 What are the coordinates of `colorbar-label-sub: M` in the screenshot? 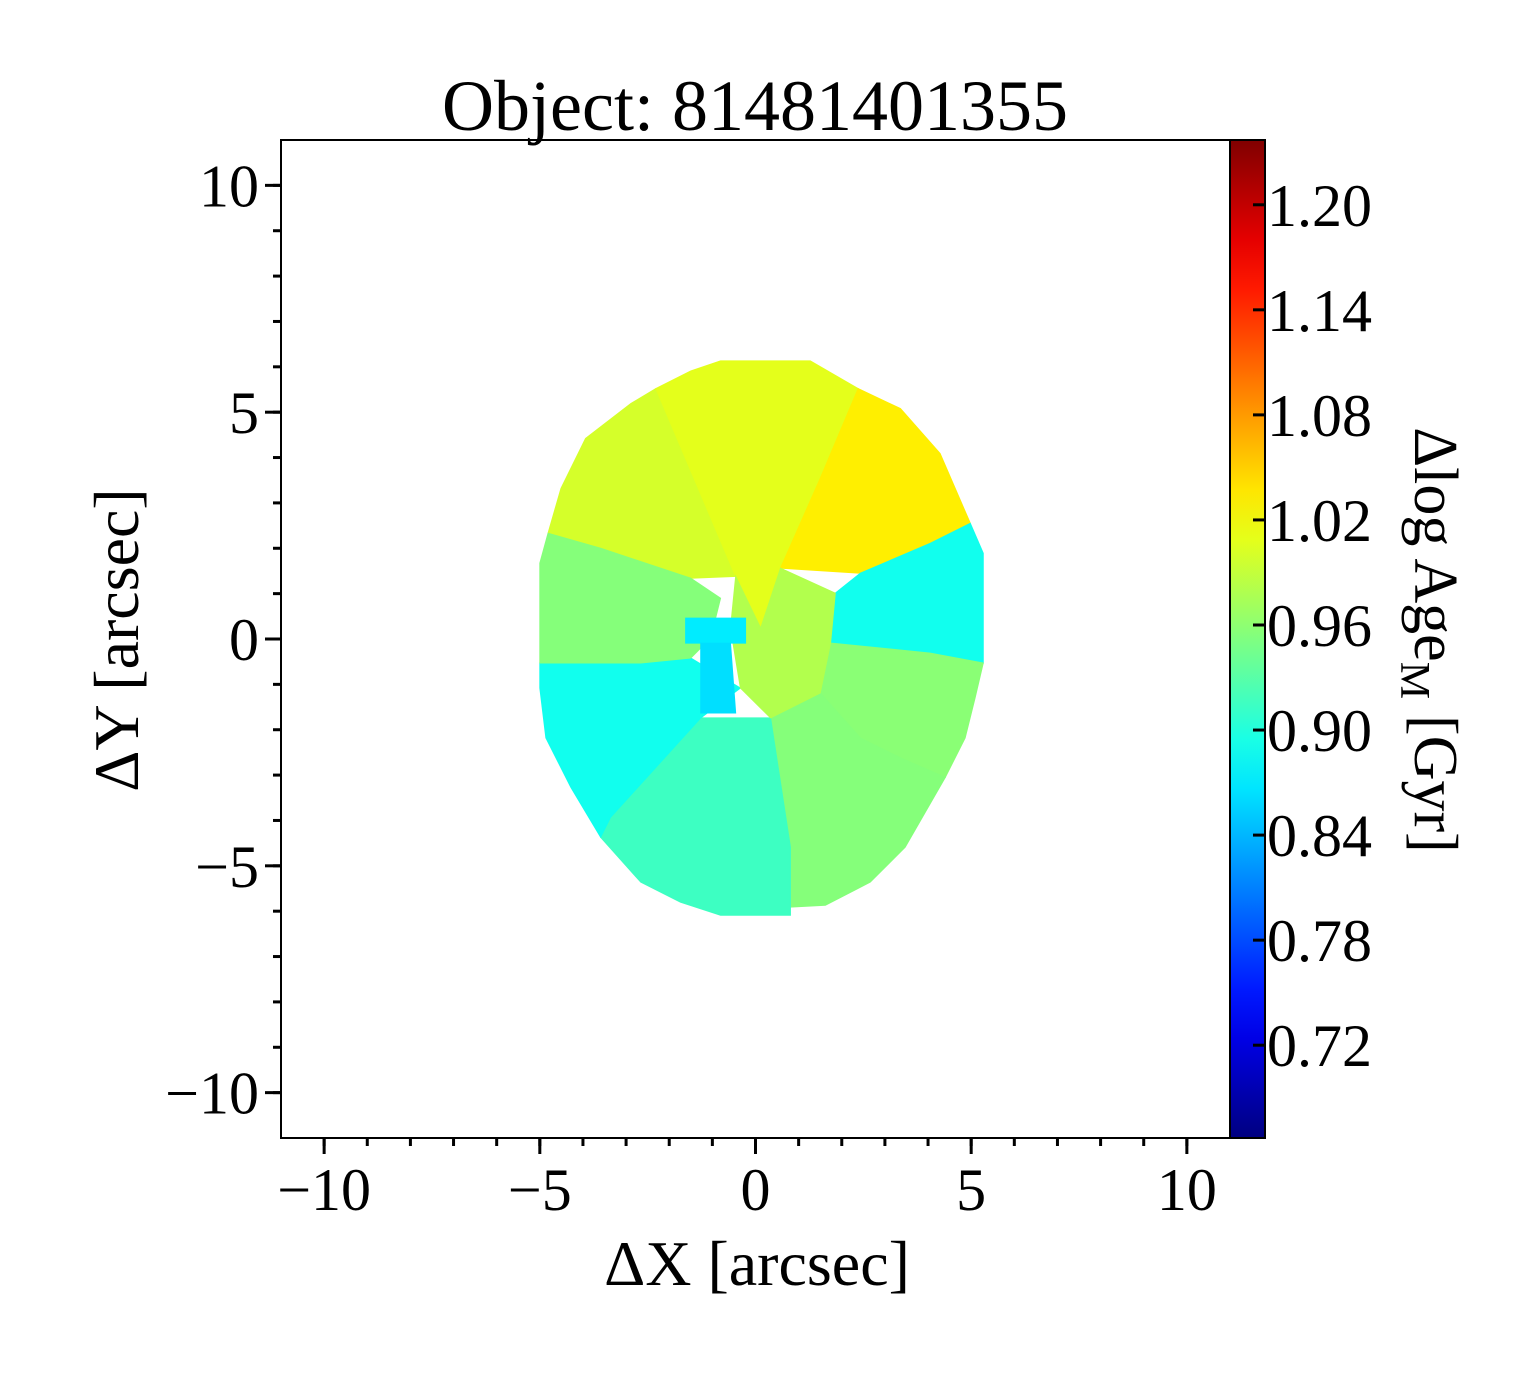 It's located at (1414, 680).